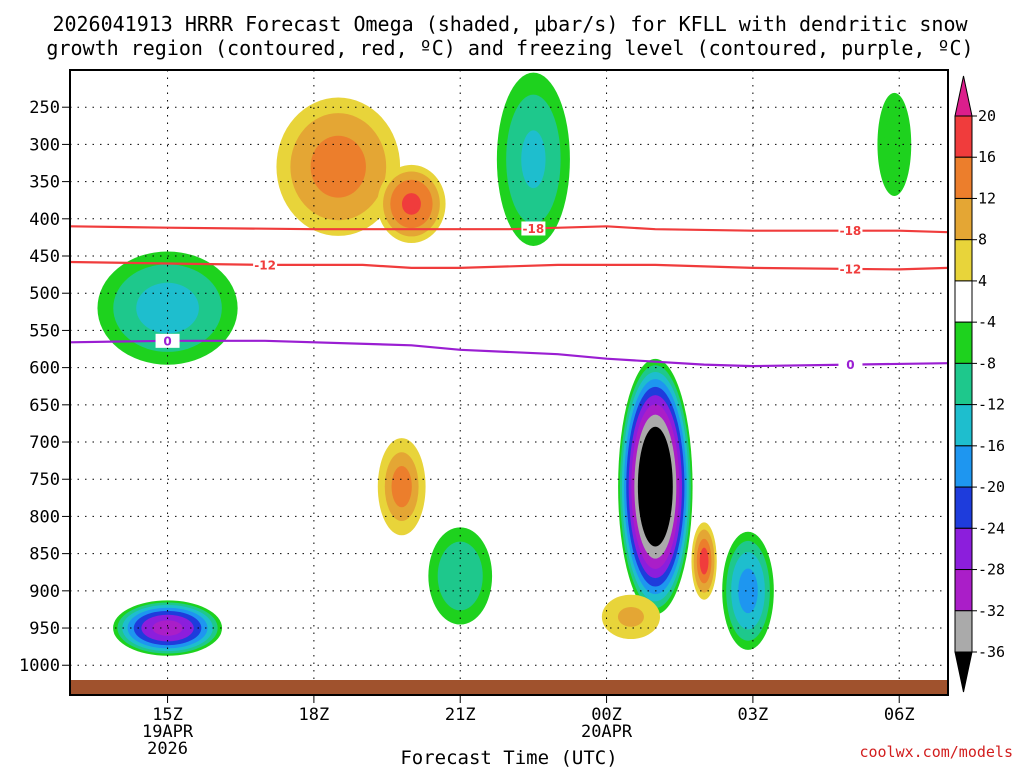 The image size is (1024, 768). I want to click on x-tick-label-21Z: 21Z, so click(460, 715).